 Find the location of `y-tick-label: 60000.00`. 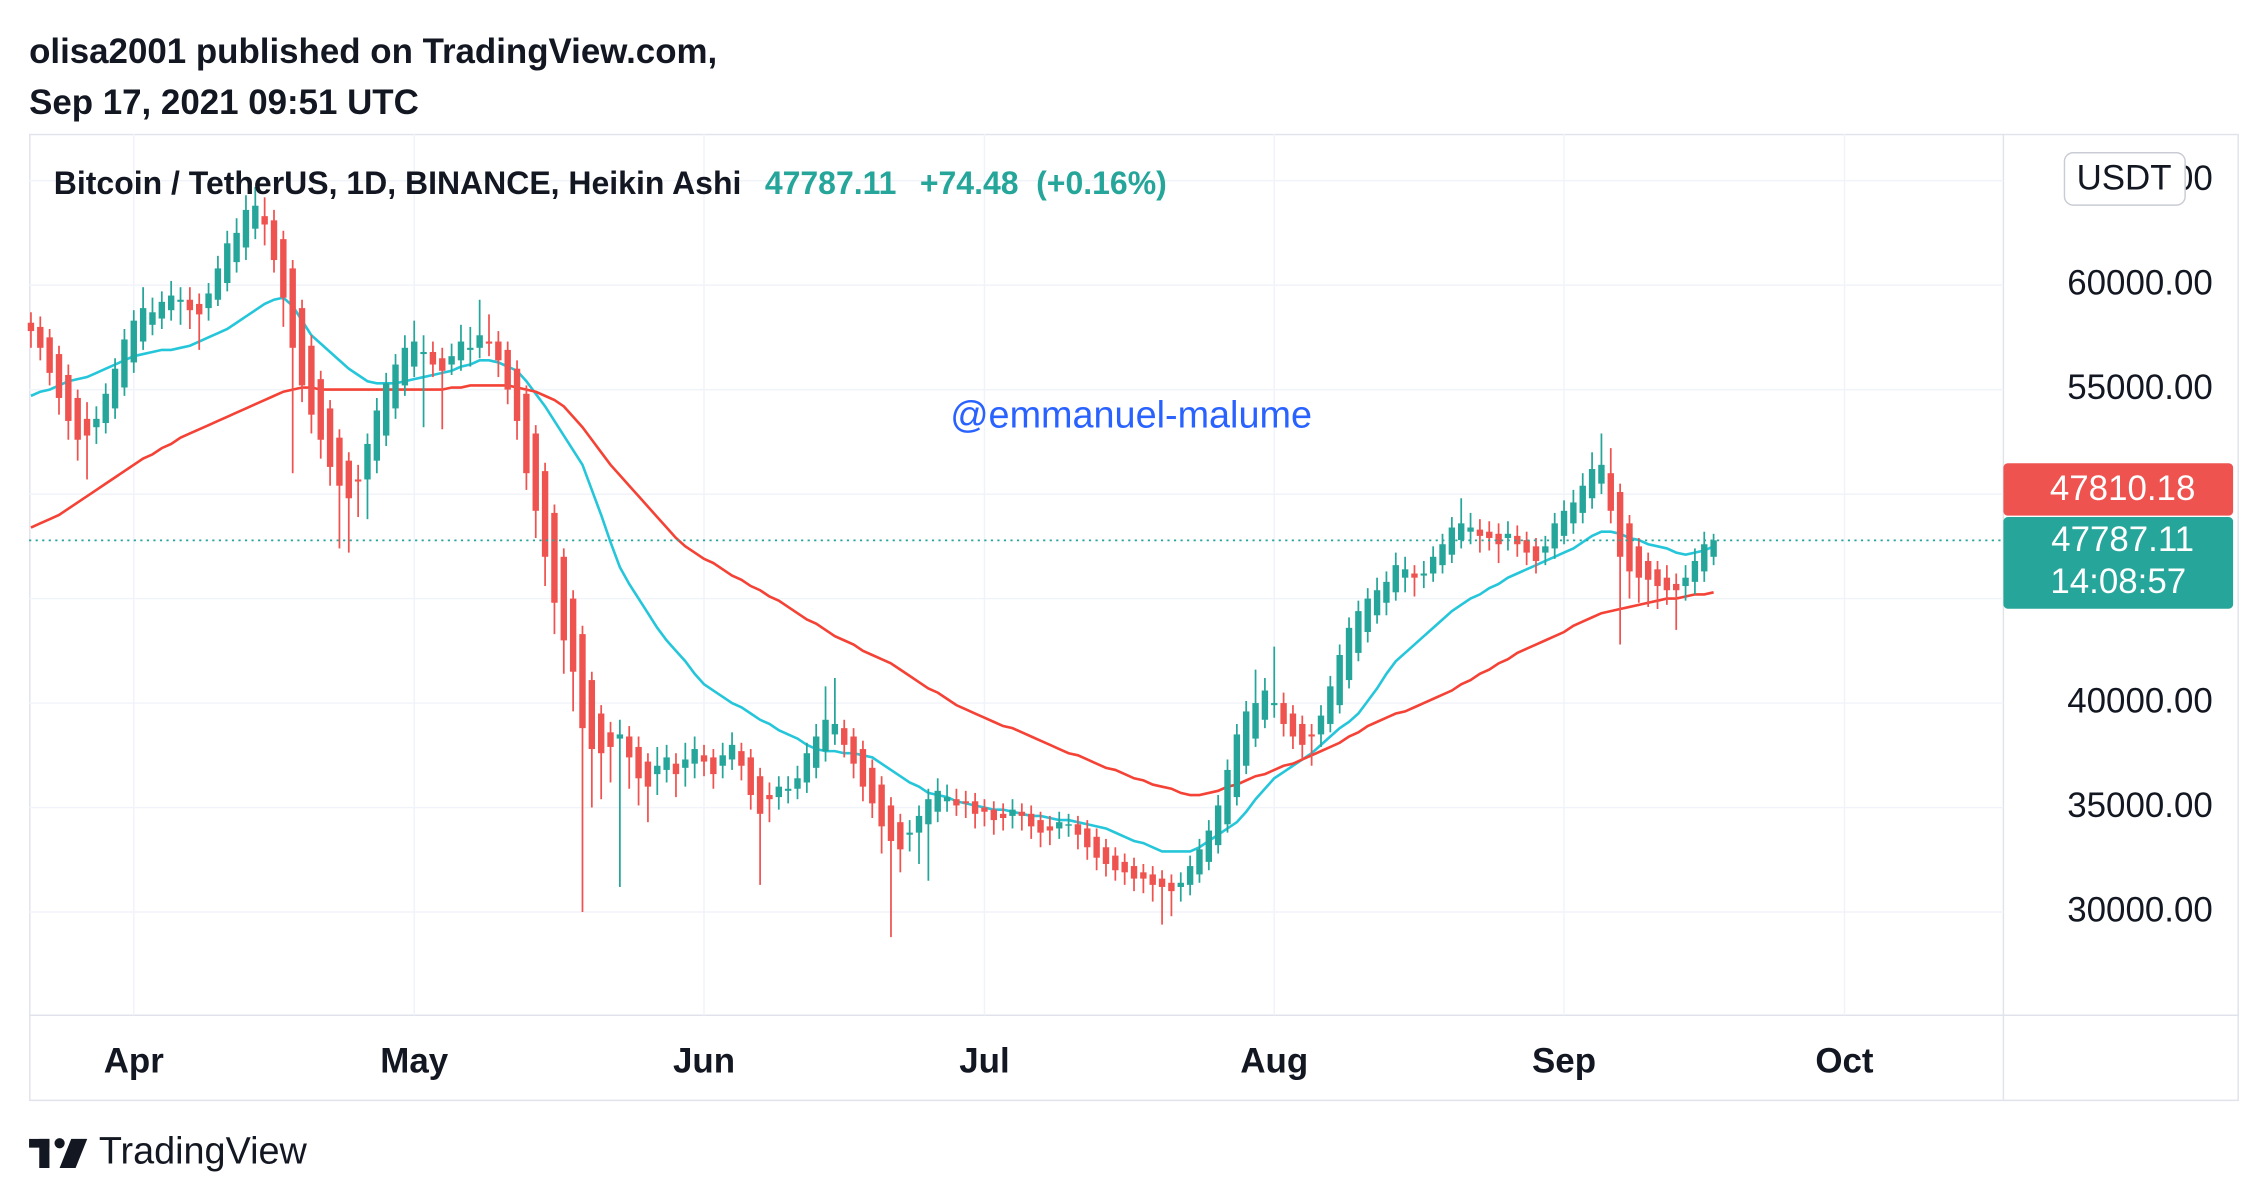

y-tick-label: 60000.00 is located at coordinates (2139, 282).